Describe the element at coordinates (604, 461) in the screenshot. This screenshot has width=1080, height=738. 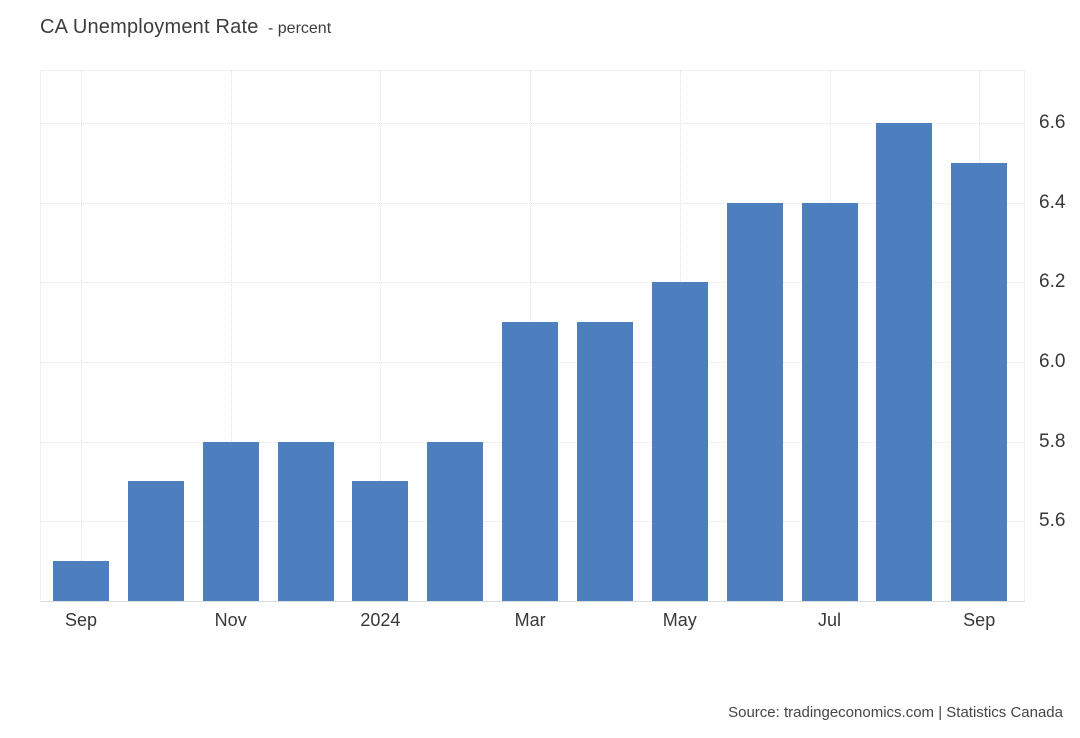
I see `bar-apr-2024` at that location.